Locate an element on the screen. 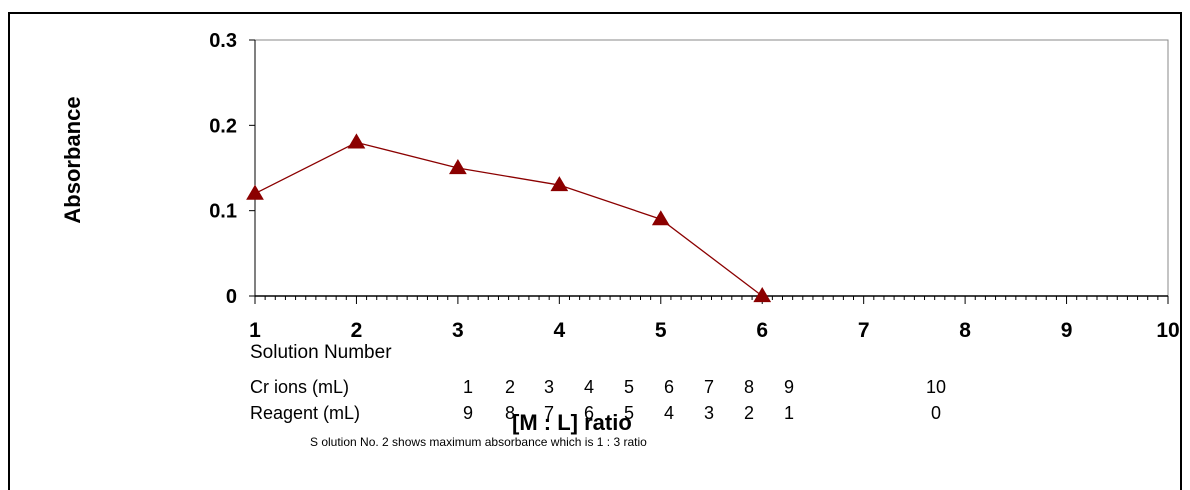 The width and height of the screenshot is (1190, 490). y-axis: 0 0.1 0.2 0.3 is located at coordinates (232, 169).